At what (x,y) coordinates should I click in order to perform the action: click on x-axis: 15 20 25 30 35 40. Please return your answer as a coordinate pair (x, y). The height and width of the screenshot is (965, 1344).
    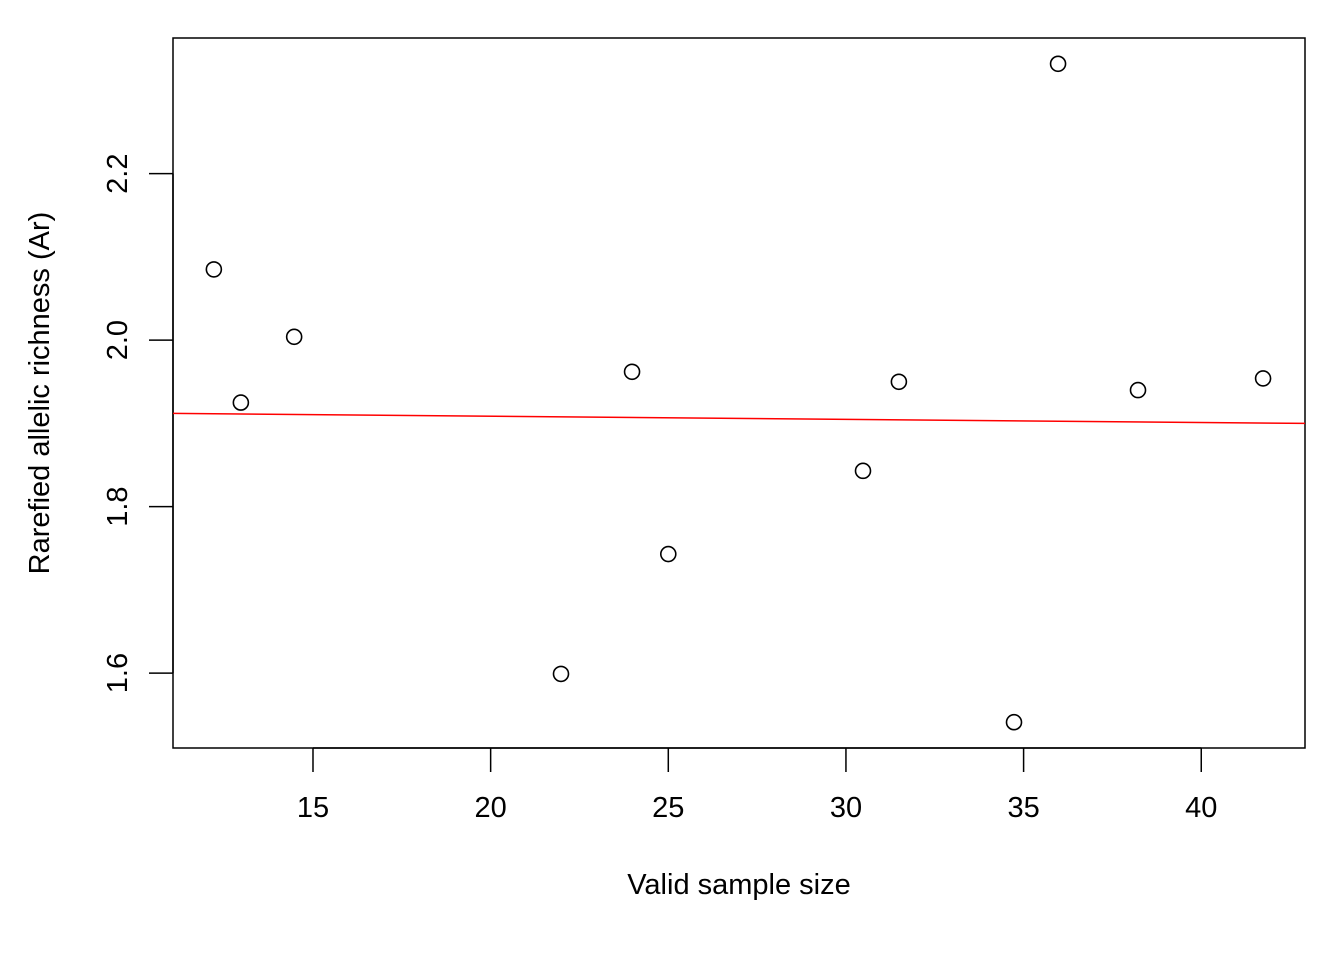
    Looking at the image, I should click on (757, 785).